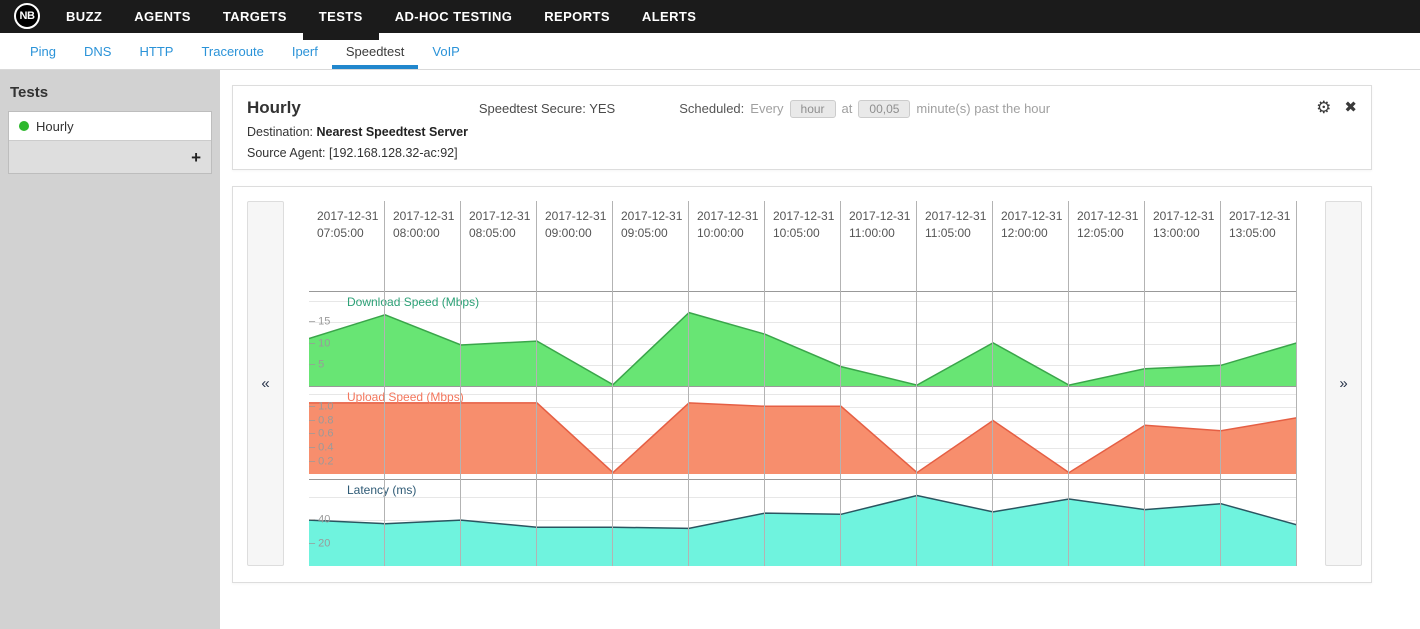  Describe the element at coordinates (340, 20) in the screenshot. I see `nav-item-tests: TESTS` at that location.